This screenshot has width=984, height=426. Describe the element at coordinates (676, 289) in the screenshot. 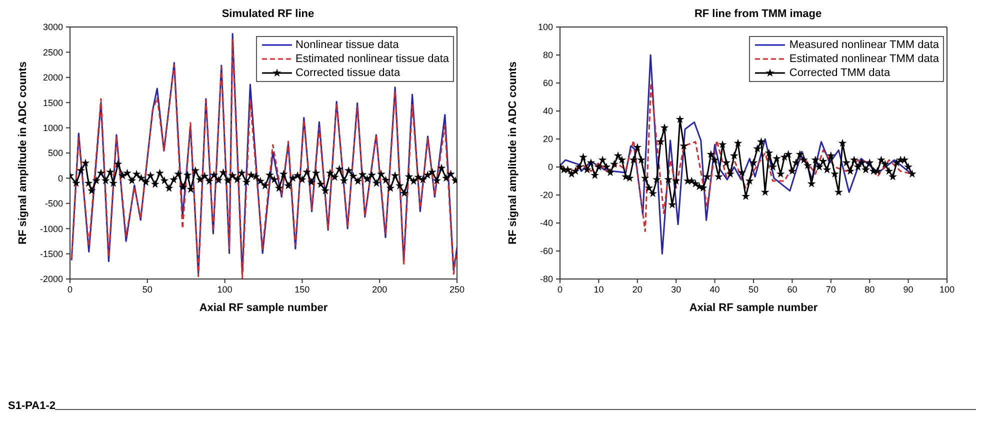

I see `x-tick-label: 30` at that location.